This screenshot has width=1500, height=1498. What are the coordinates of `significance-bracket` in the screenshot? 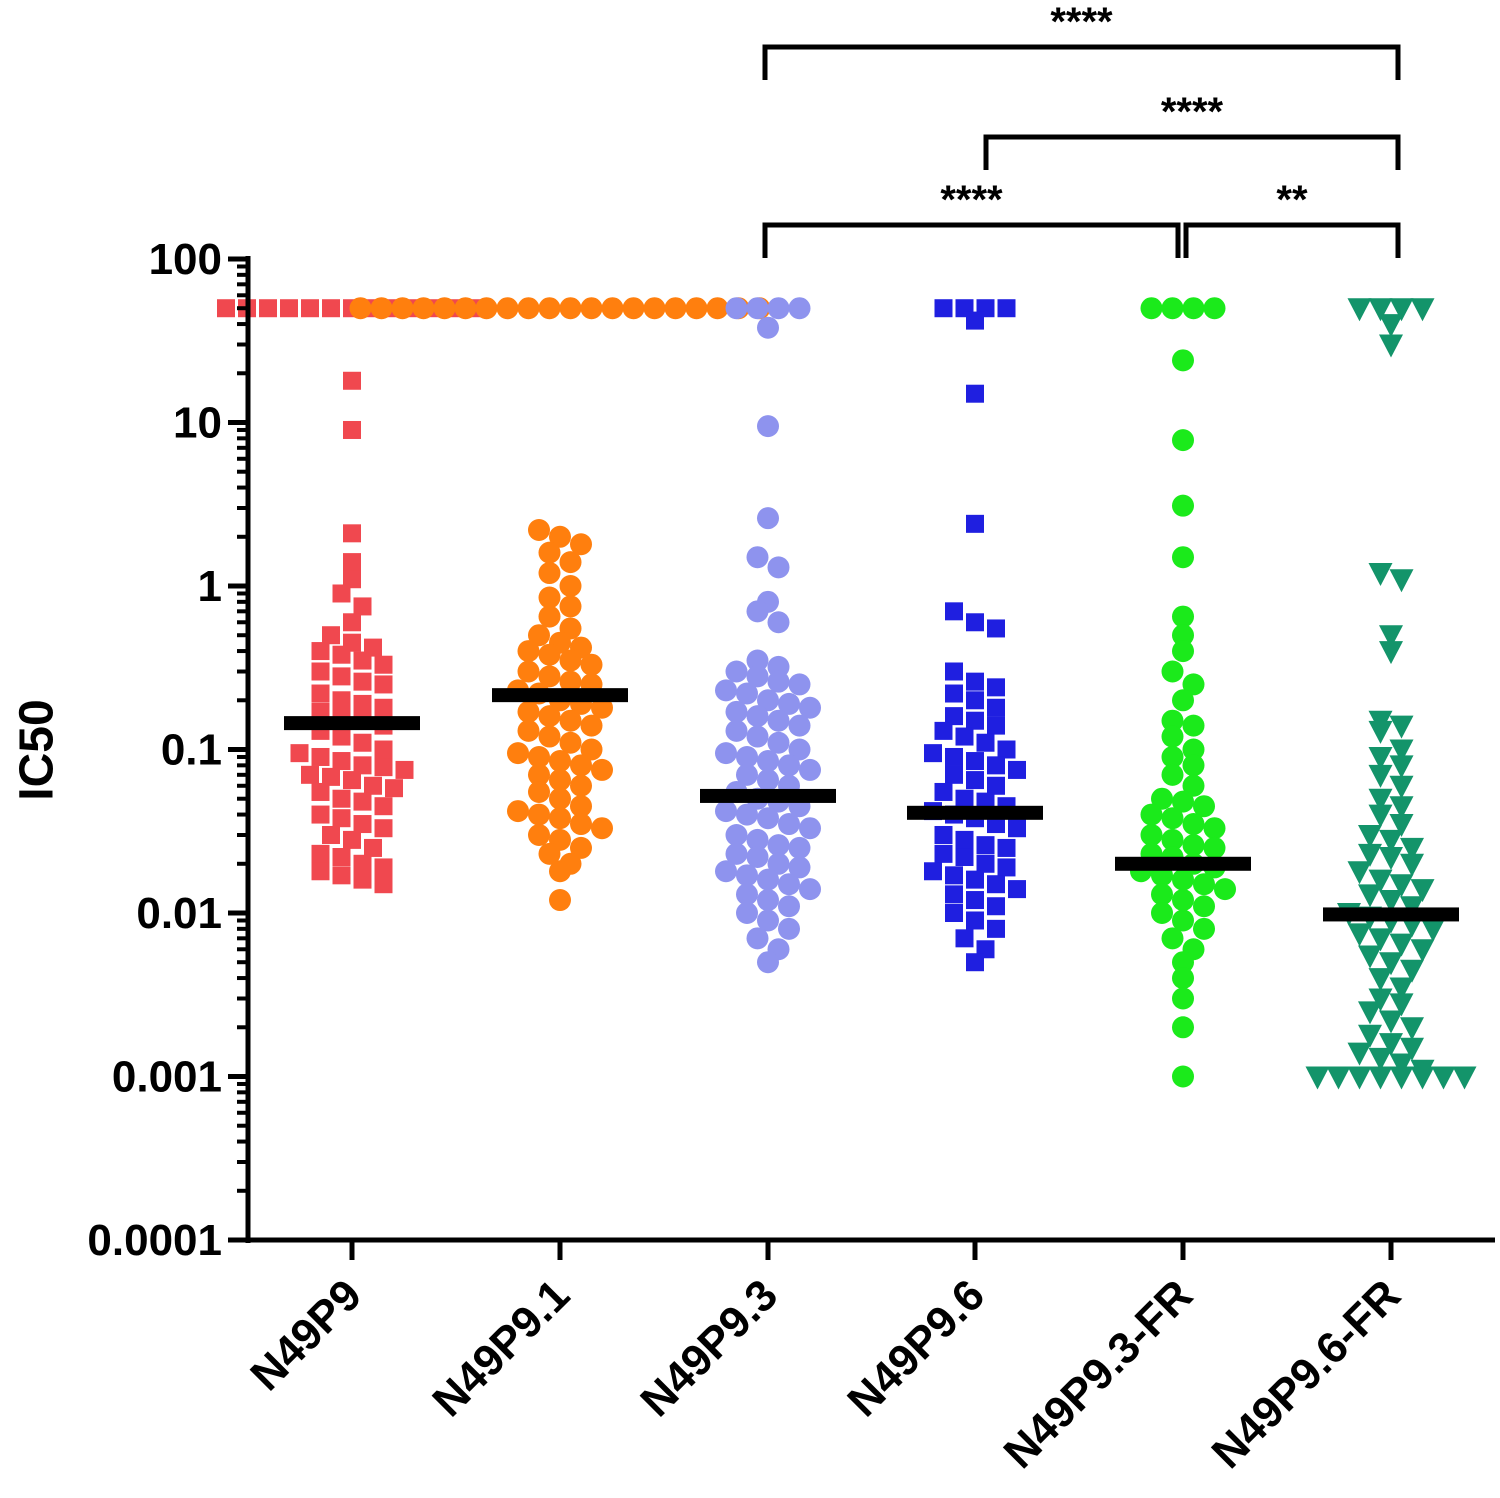 It's located at (1081, 62).